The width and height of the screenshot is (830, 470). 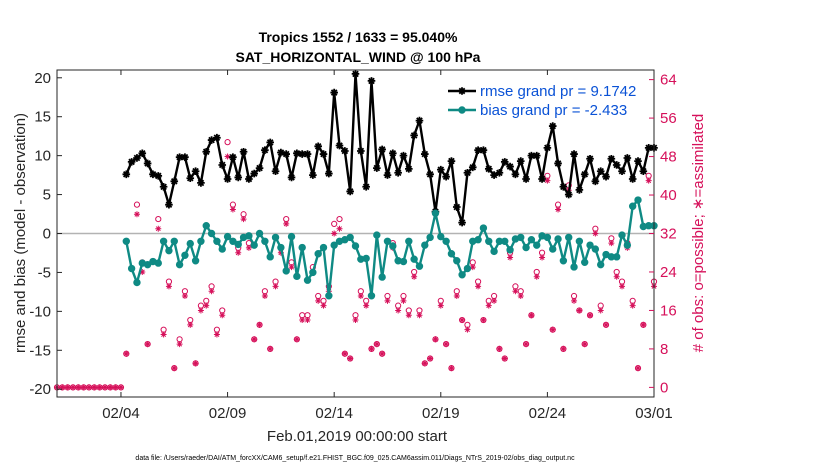 What do you see at coordinates (668, 234) in the screenshot?
I see `y2-tick-label: 32` at bounding box center [668, 234].